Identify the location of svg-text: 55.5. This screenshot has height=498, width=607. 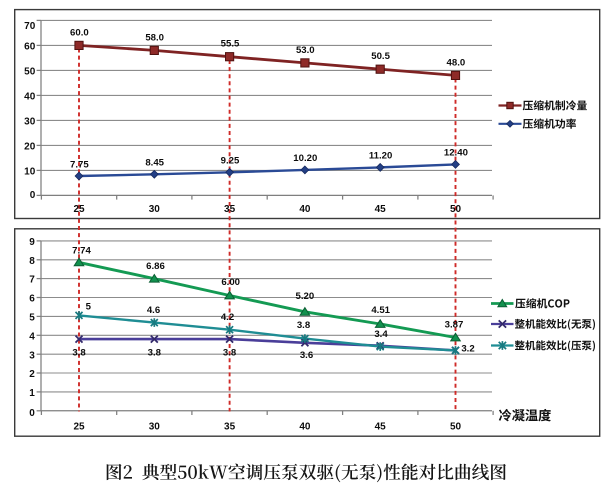
(230, 44).